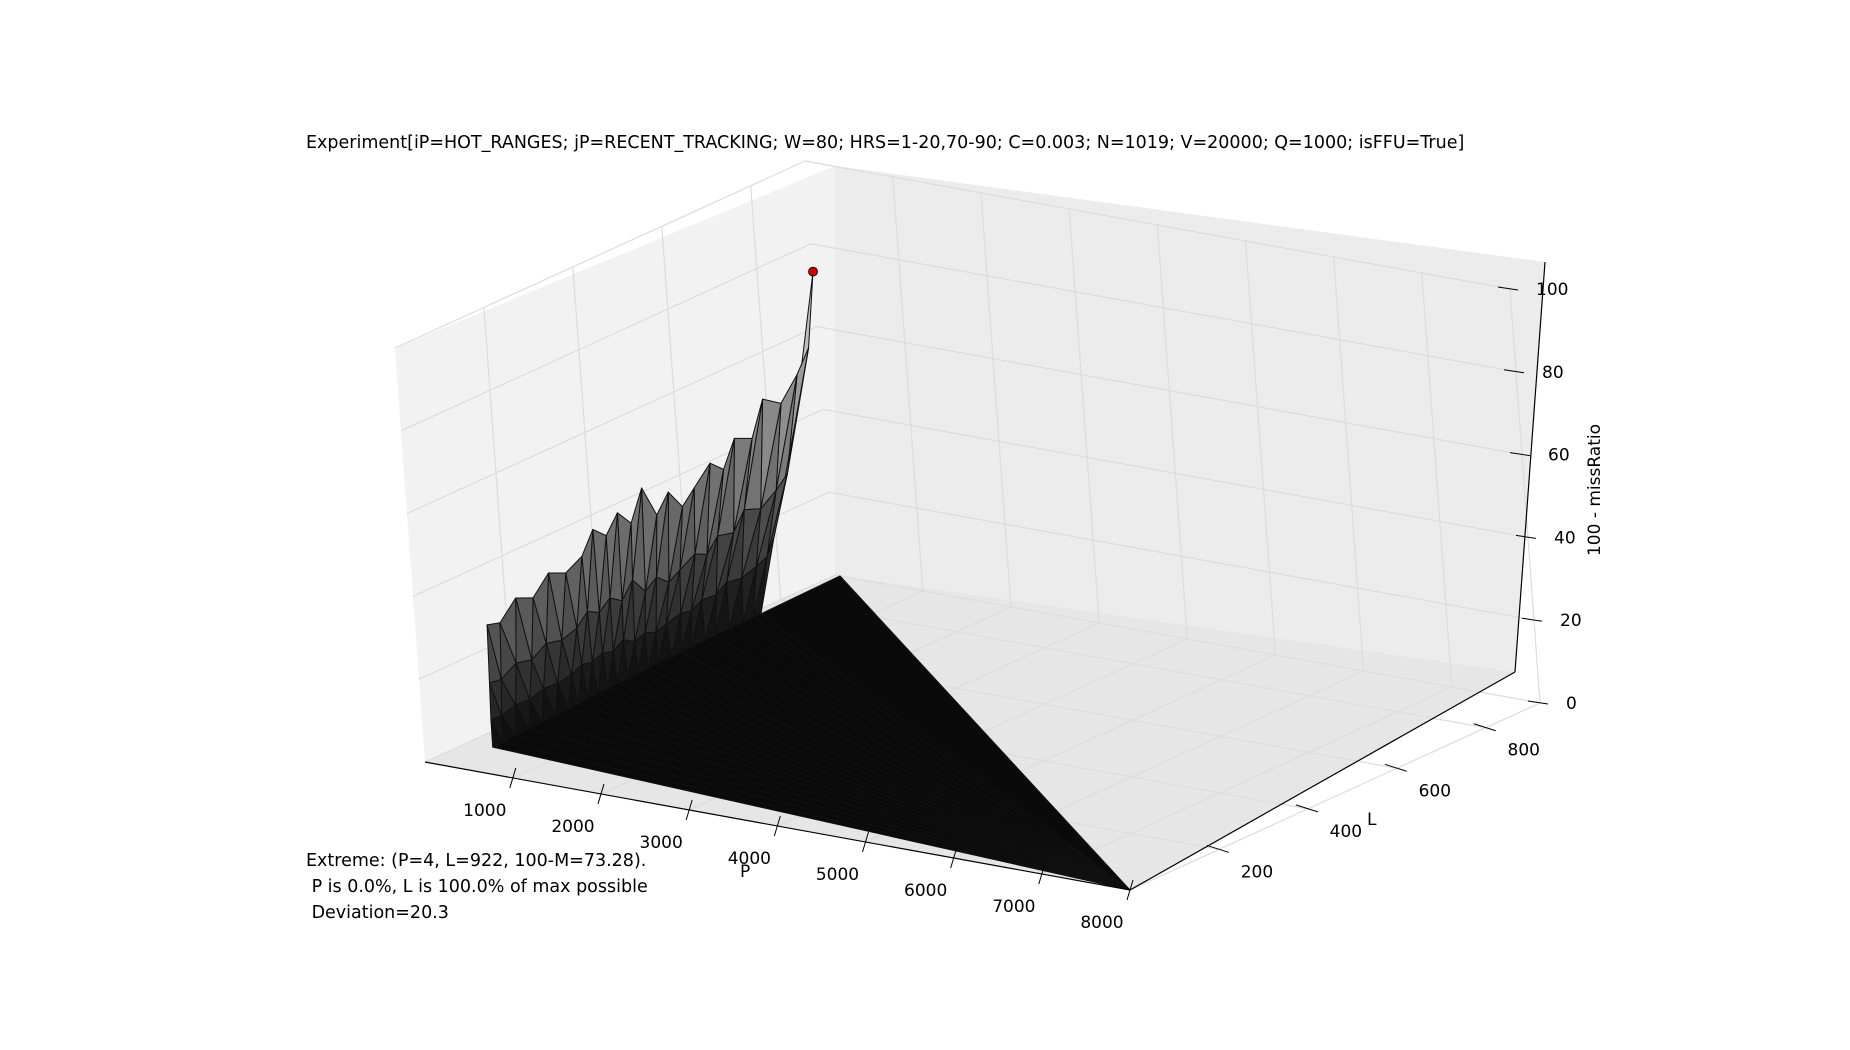 Image resolution: width=1850 pixels, height=1050 pixels. What do you see at coordinates (1595, 490) in the screenshot?
I see `z-axis-label: 100 - missRatio` at bounding box center [1595, 490].